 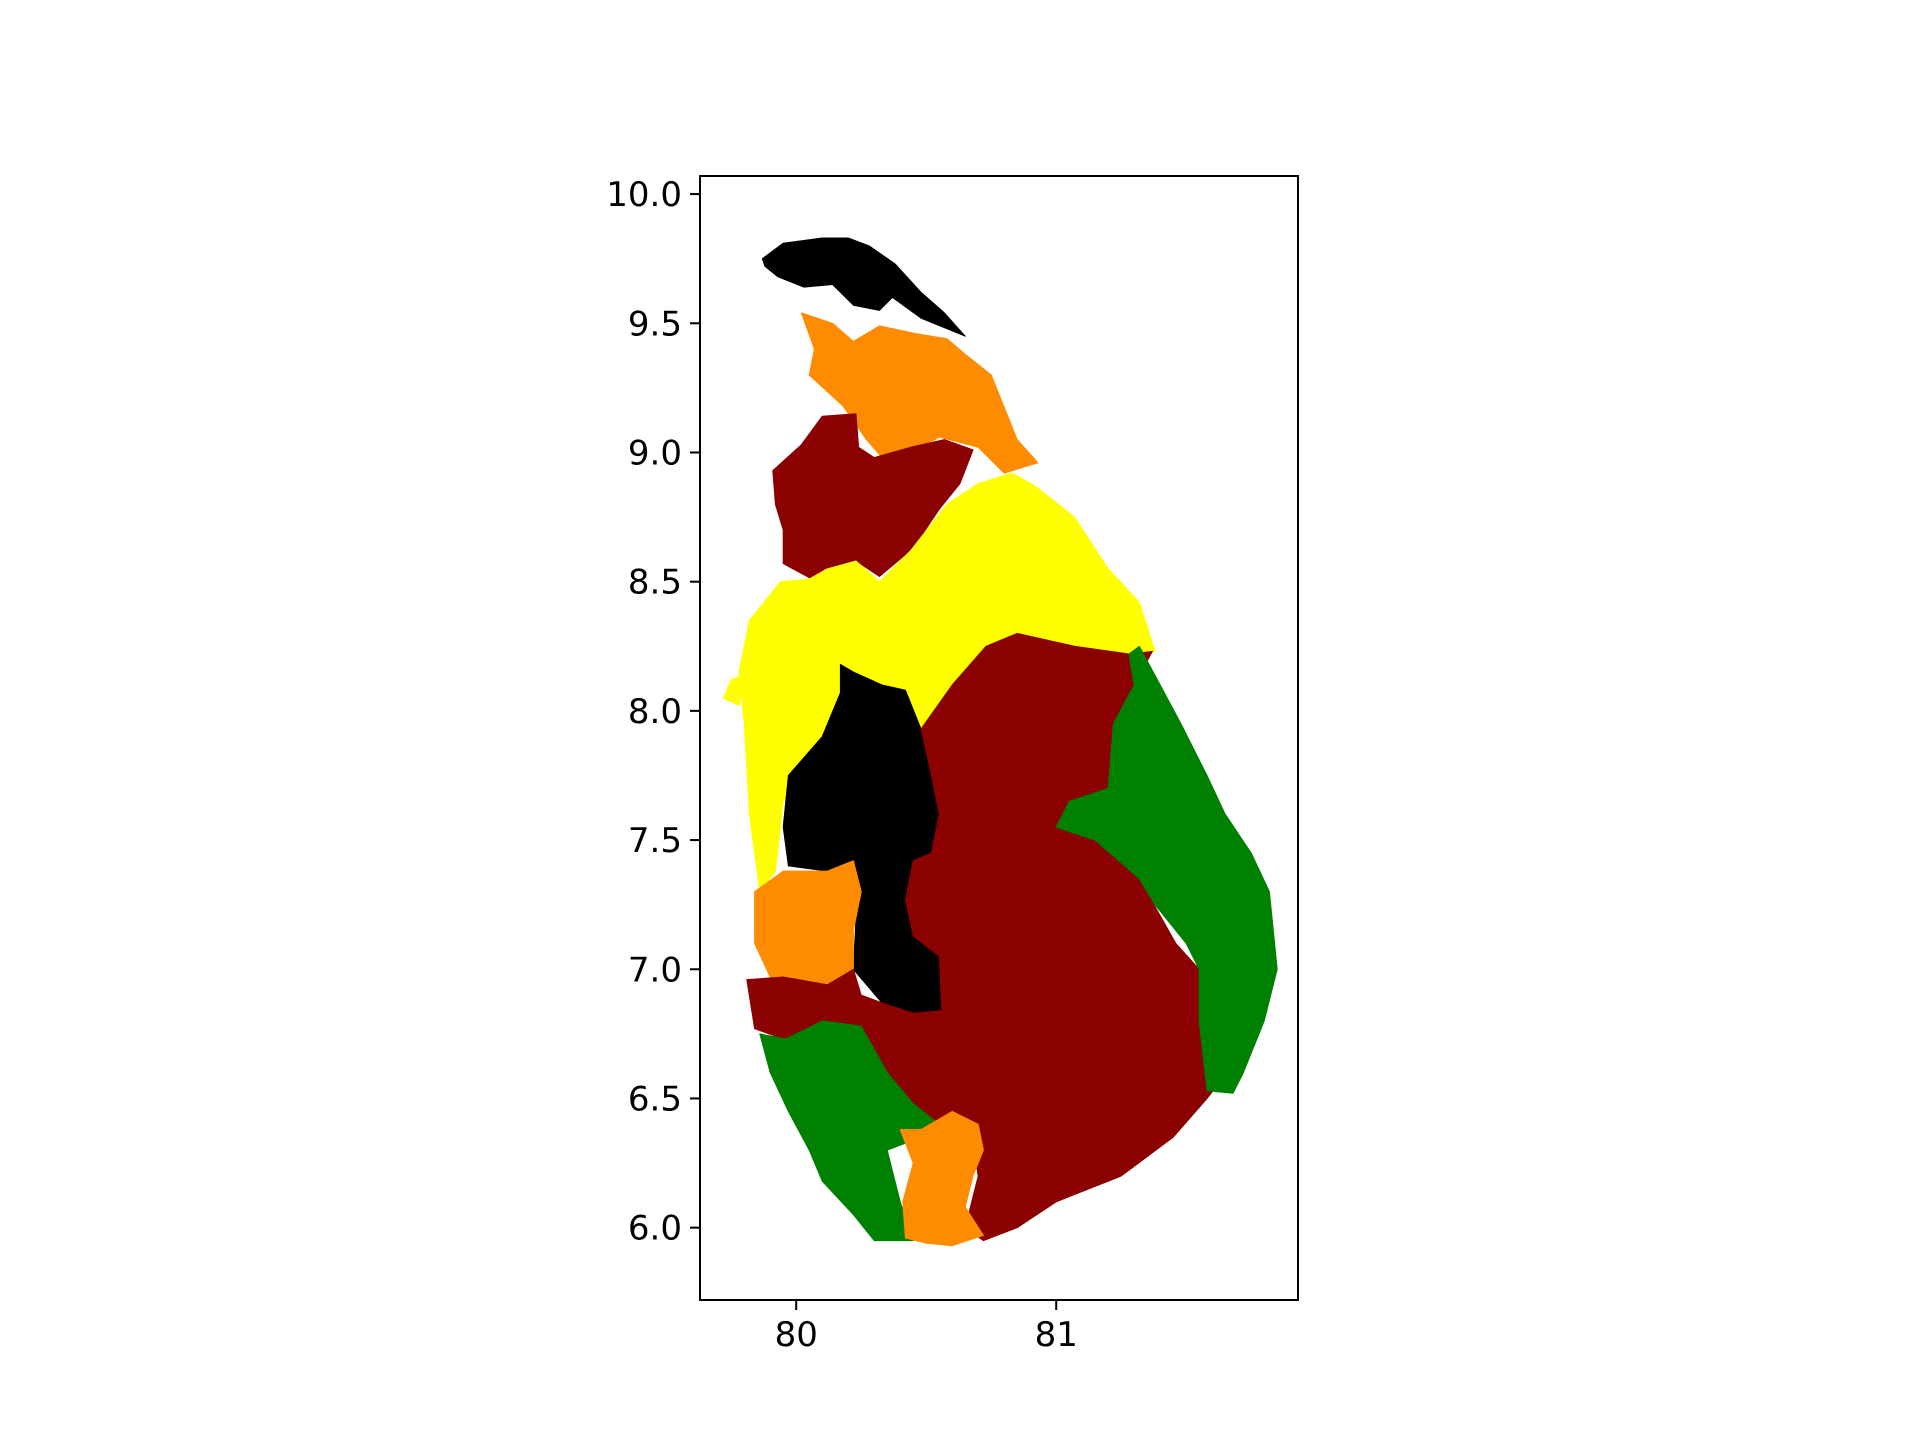 I want to click on y-tick-label: 7.0, so click(x=655, y=970).